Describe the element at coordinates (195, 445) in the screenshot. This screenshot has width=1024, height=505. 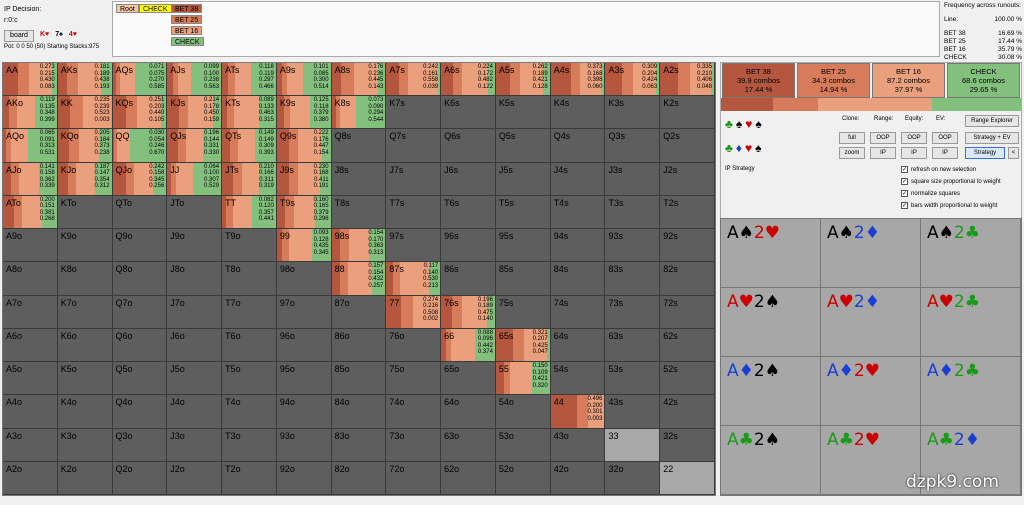
I see `hand-cell-J3o: J3o` at that location.